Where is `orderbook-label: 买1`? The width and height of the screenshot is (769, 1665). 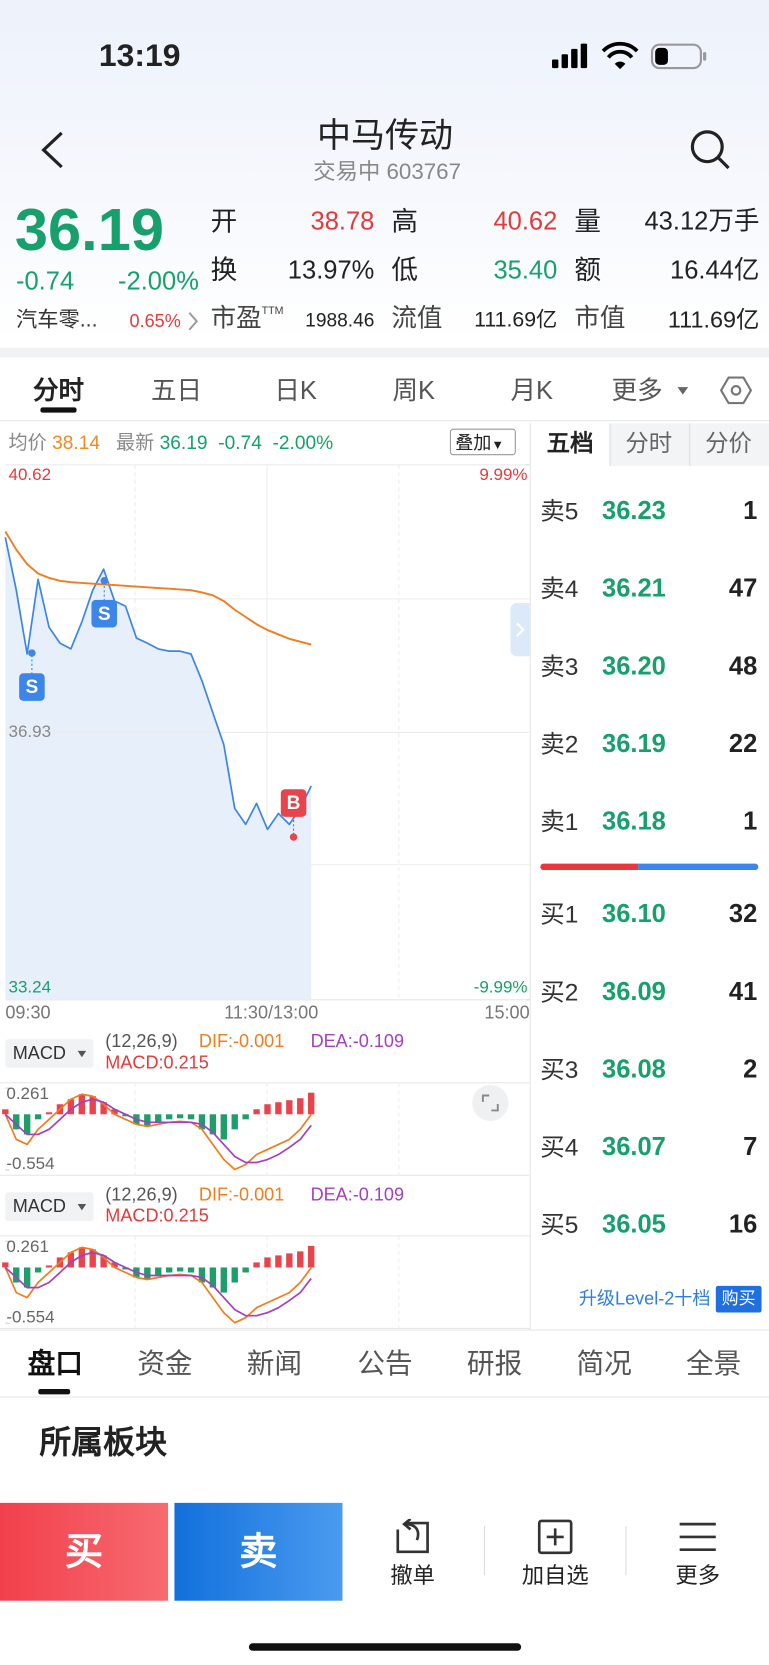
orderbook-label: 买1 is located at coordinates (559, 914).